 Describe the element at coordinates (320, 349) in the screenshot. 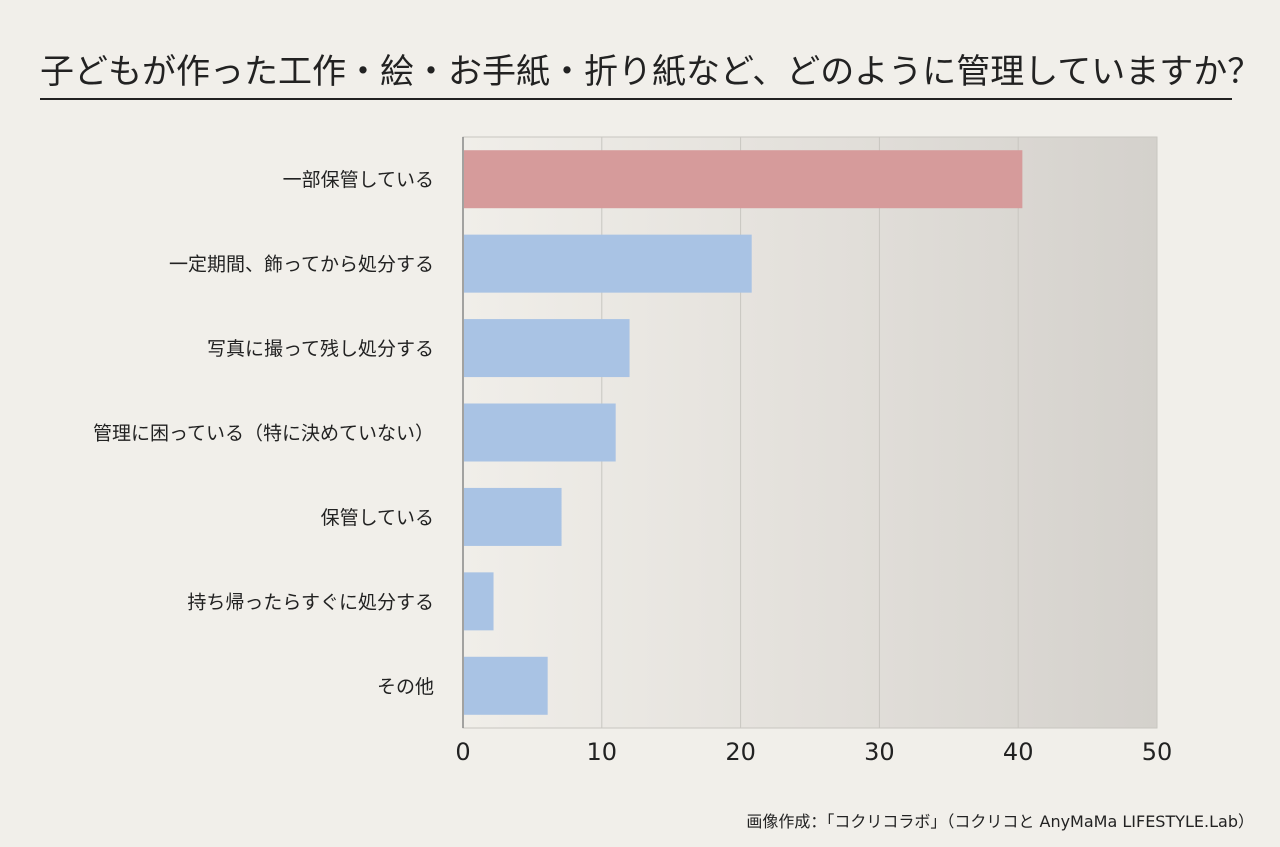

I see `category-label-2: 写真に撮って残し処分する` at that location.